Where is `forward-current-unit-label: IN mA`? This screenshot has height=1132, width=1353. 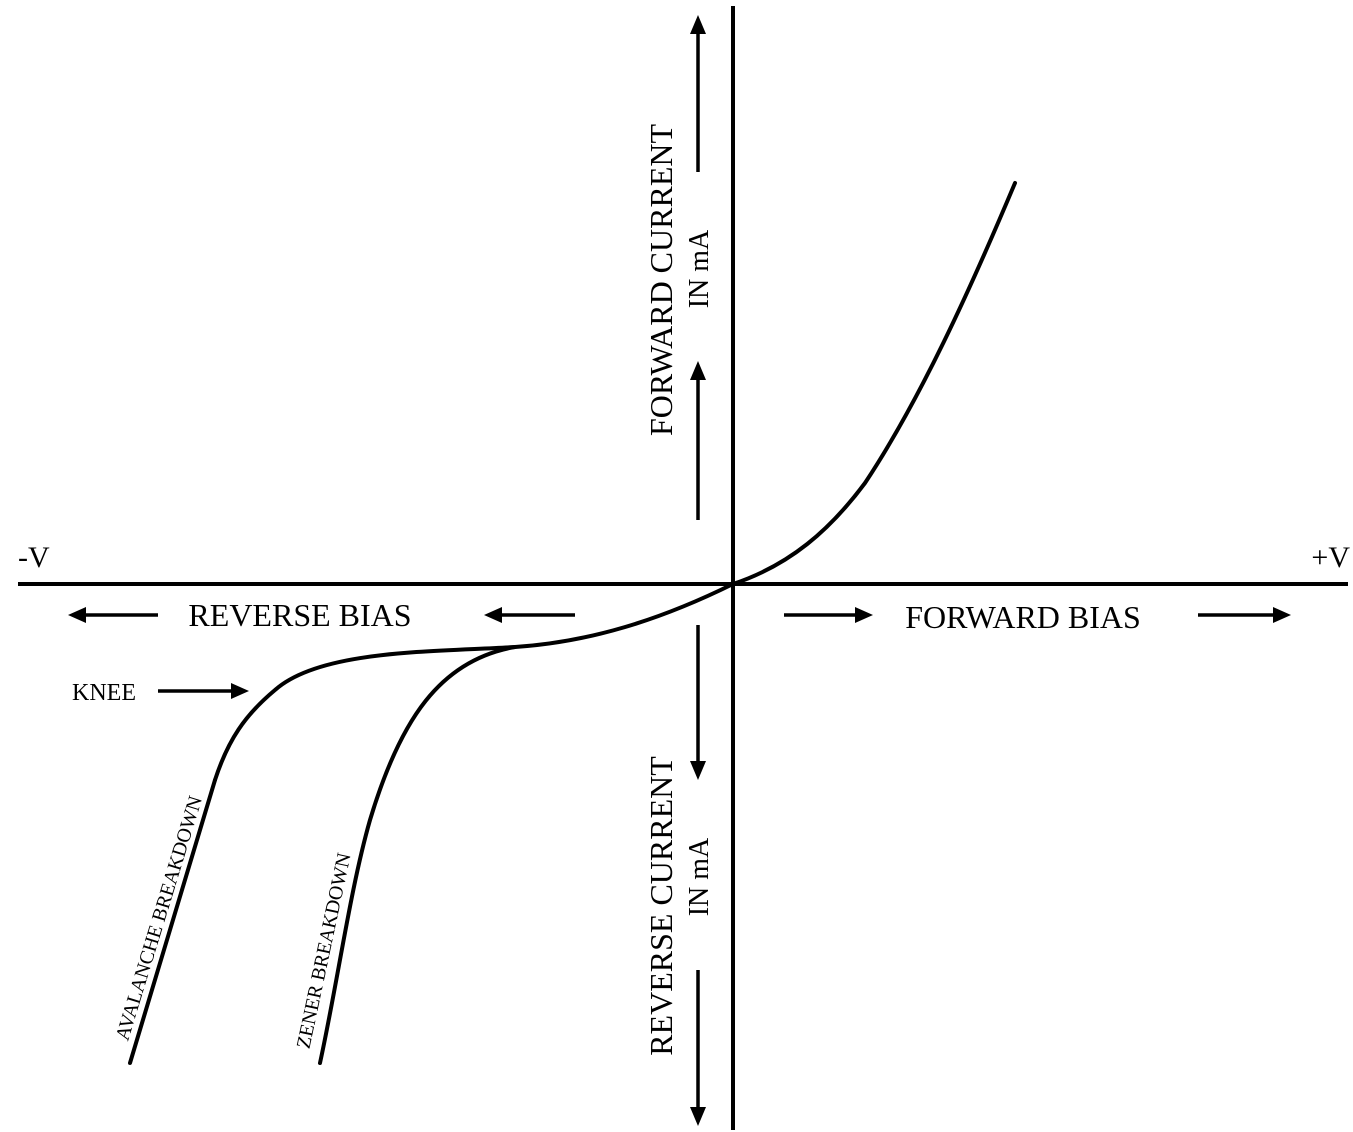 forward-current-unit-label: IN mA is located at coordinates (699, 268).